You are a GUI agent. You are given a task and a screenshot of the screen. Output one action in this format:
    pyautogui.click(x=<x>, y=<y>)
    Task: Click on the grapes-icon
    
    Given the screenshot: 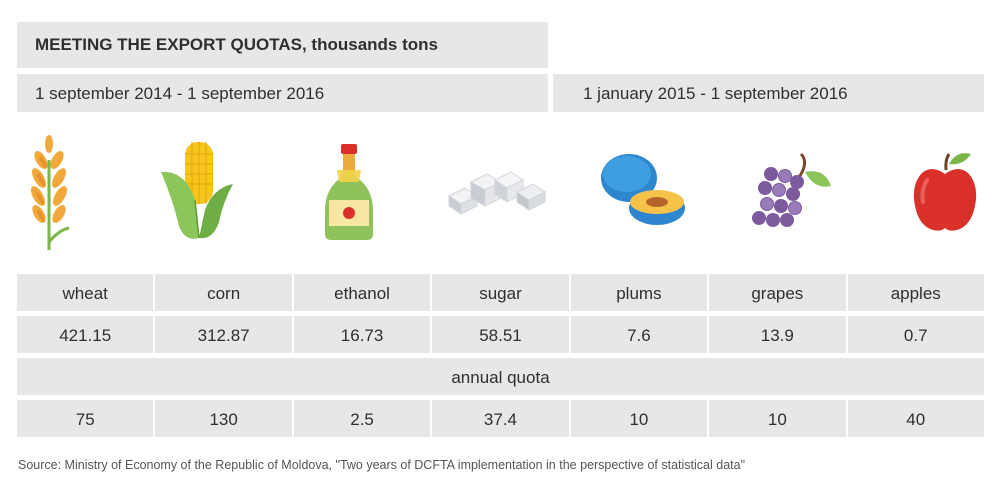 What is the action you would take?
    pyautogui.click(x=775, y=192)
    